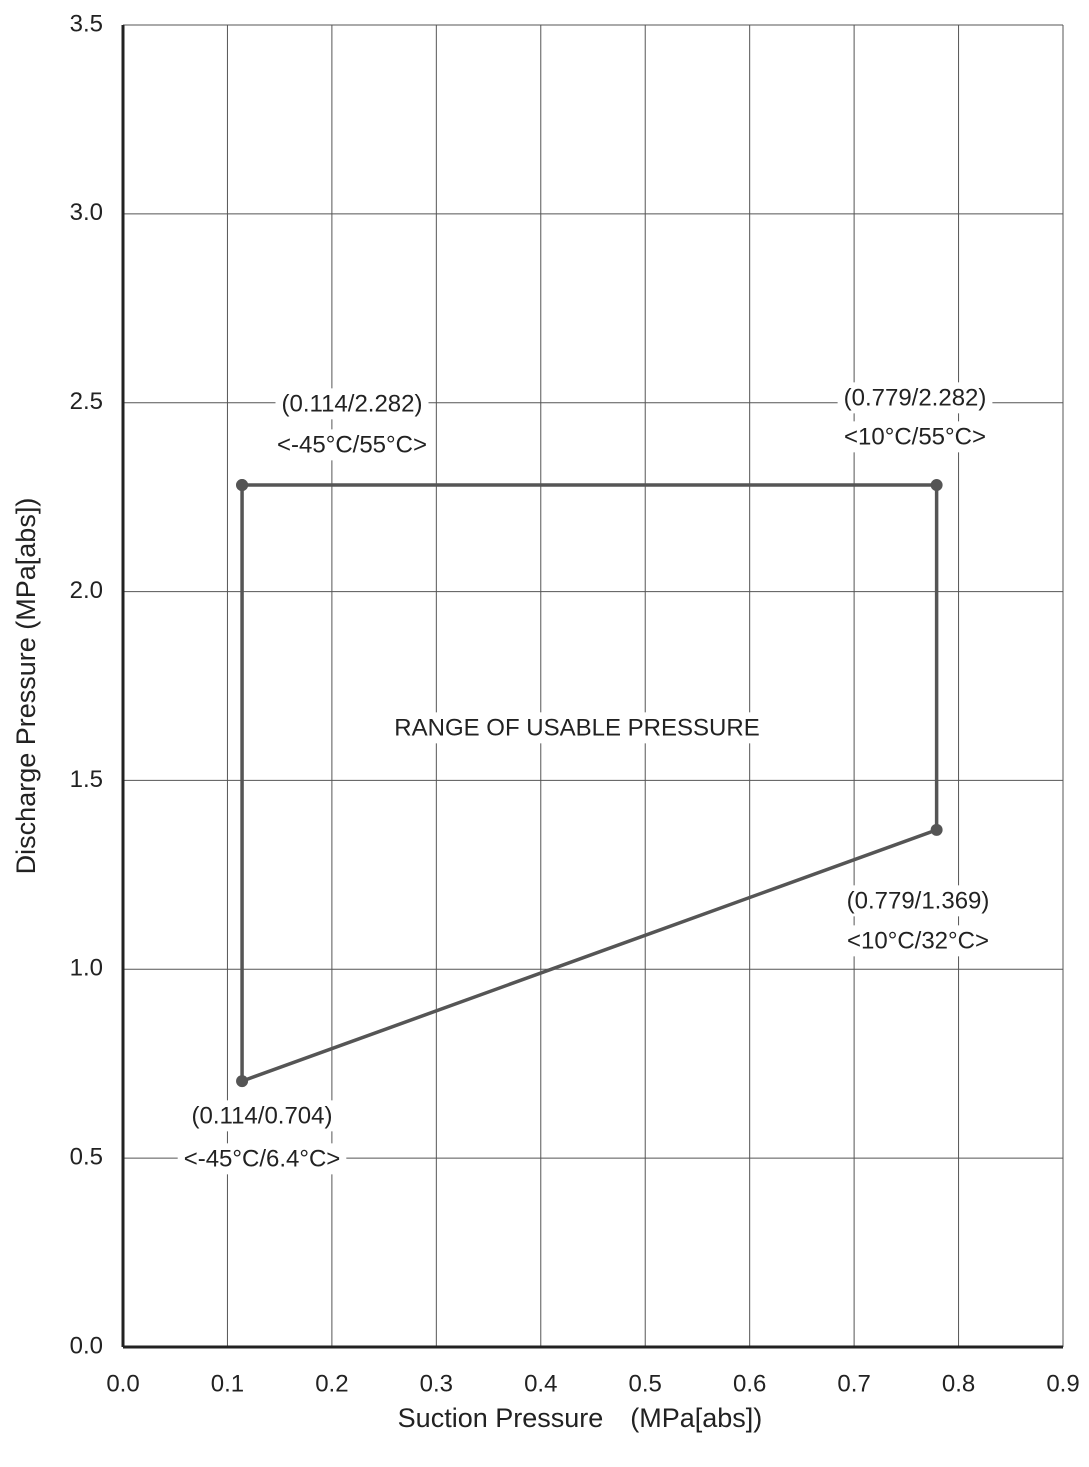 The width and height of the screenshot is (1089, 1467). Describe the element at coordinates (580, 1418) in the screenshot. I see `x-axis-label: Suction Pressure (MPa[abs])` at that location.